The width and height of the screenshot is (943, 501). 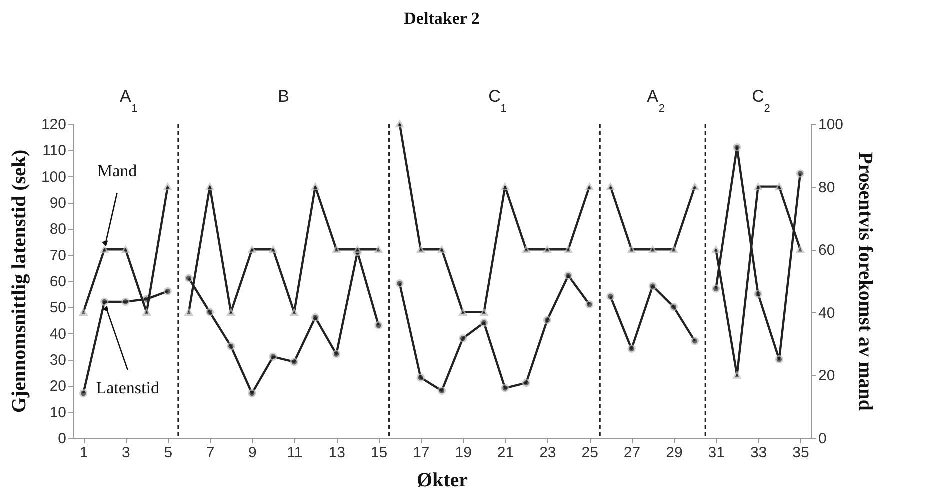 I want to click on x-tick-label: 35, so click(x=801, y=453).